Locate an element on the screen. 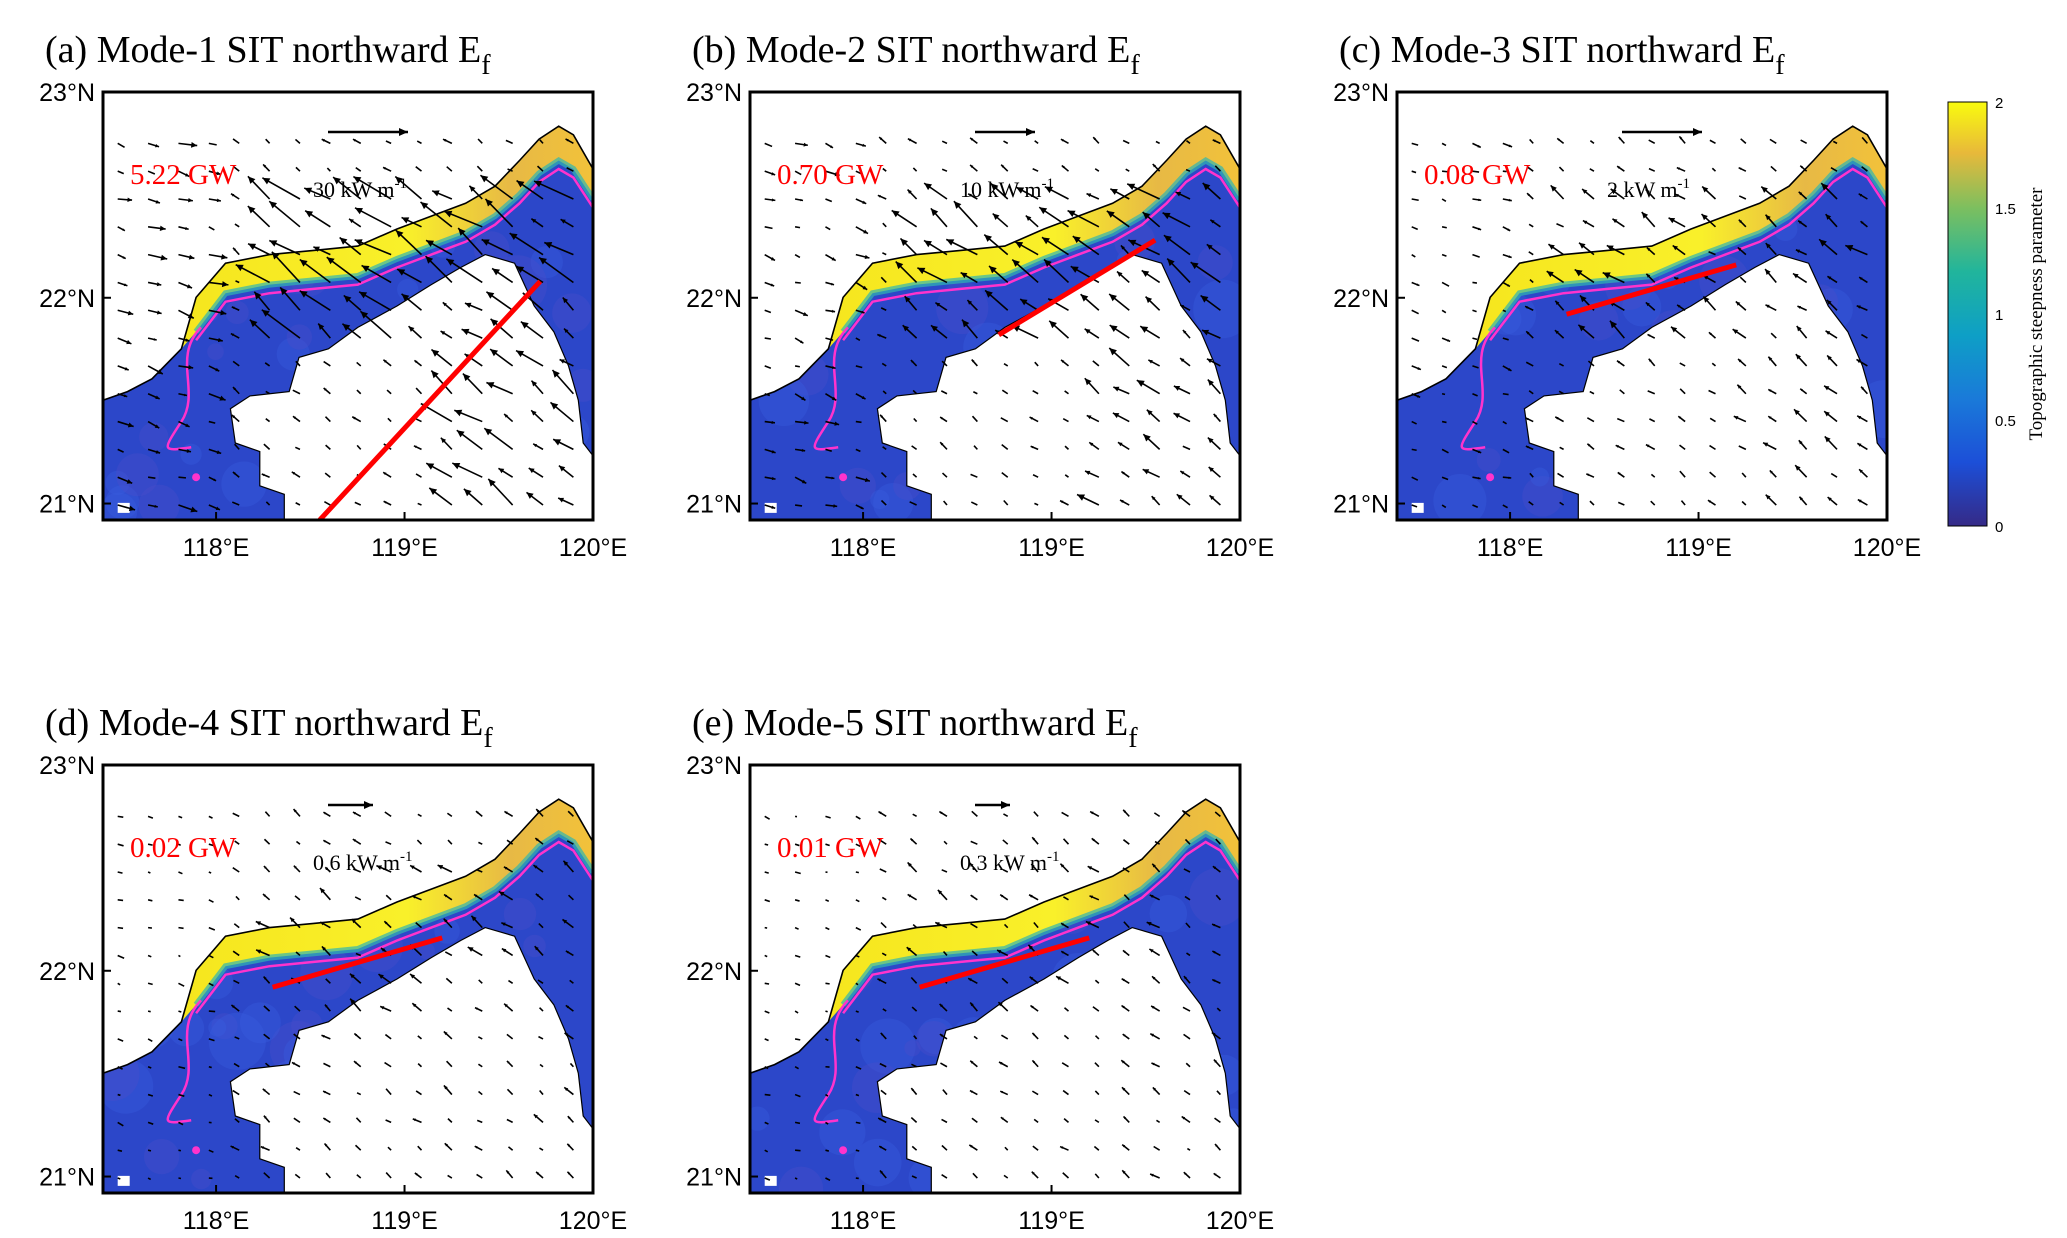 The width and height of the screenshot is (2067, 1238). scale-arrow-head is located at coordinates (1005, 805).